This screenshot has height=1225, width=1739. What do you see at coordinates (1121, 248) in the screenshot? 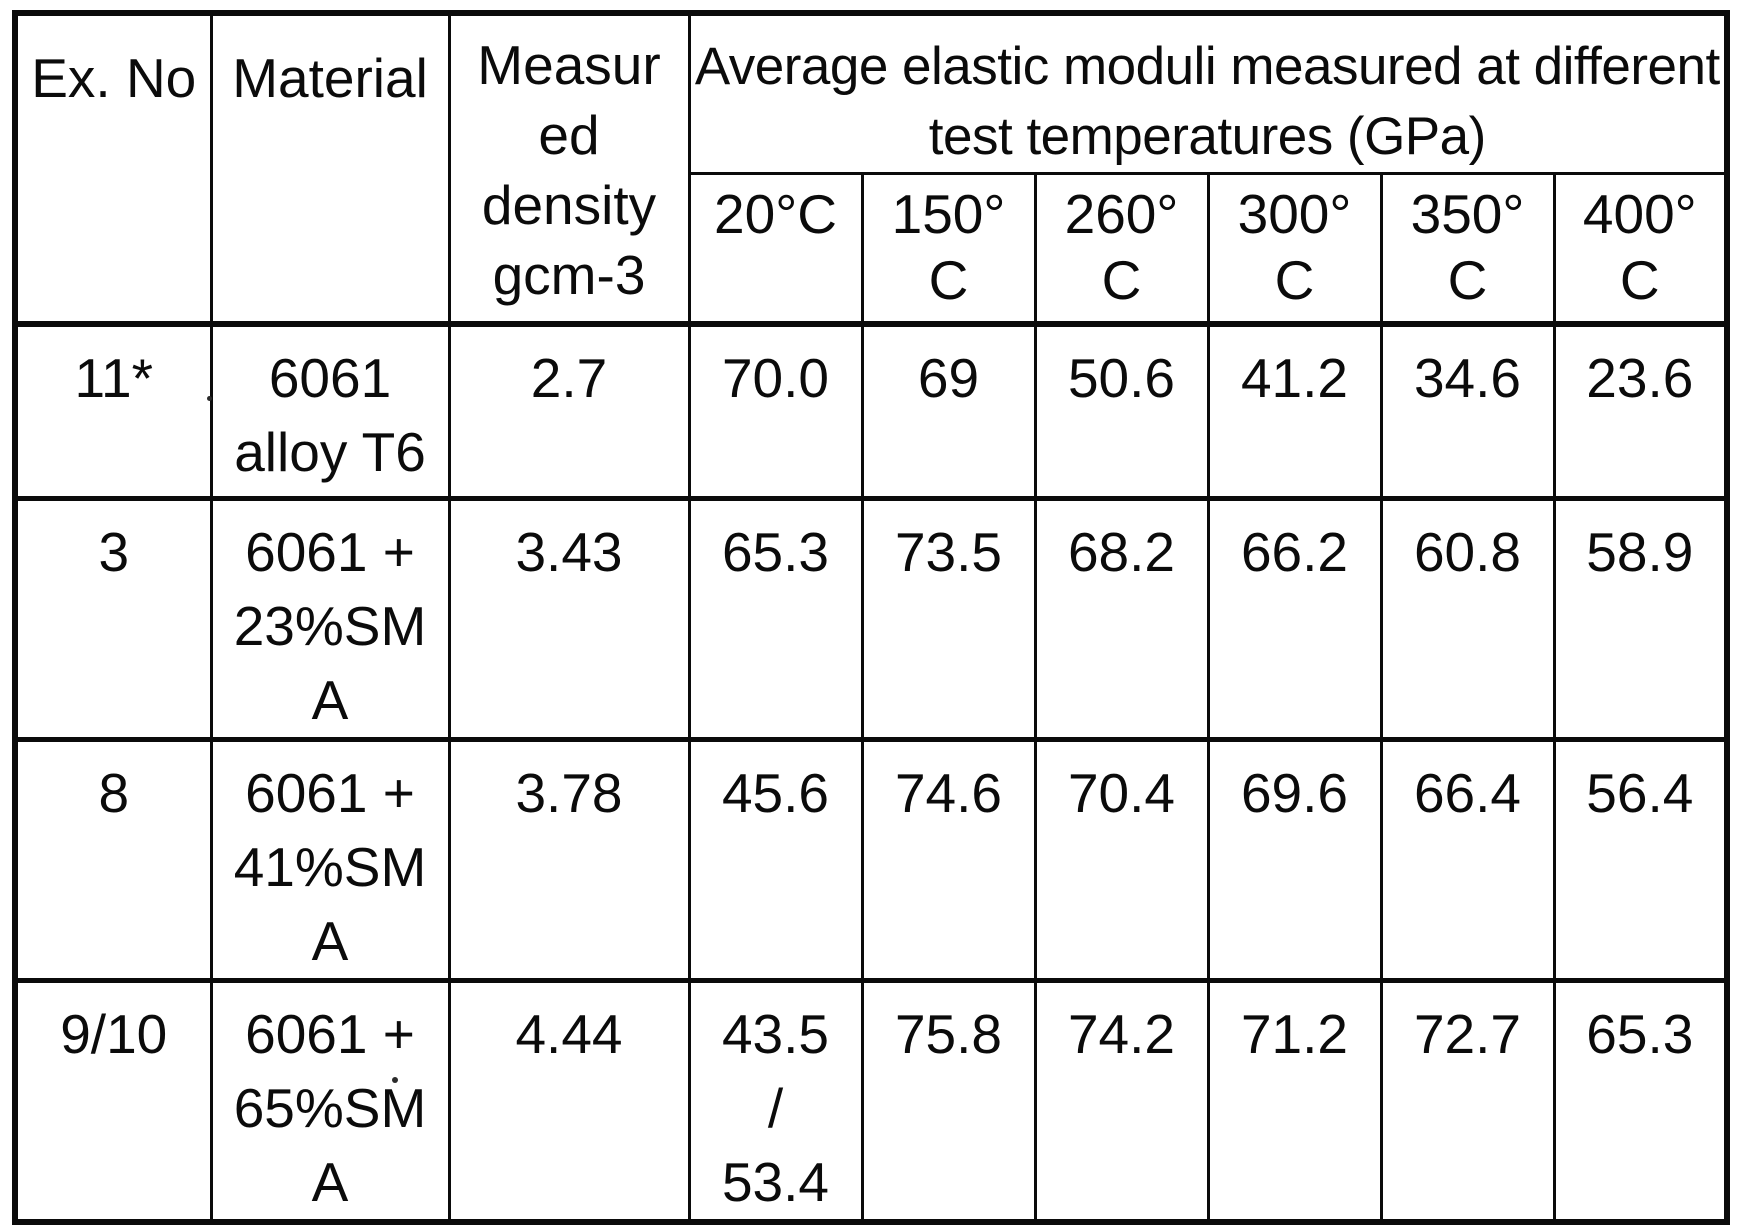
I see `temp-header-260c: 260° C` at bounding box center [1121, 248].